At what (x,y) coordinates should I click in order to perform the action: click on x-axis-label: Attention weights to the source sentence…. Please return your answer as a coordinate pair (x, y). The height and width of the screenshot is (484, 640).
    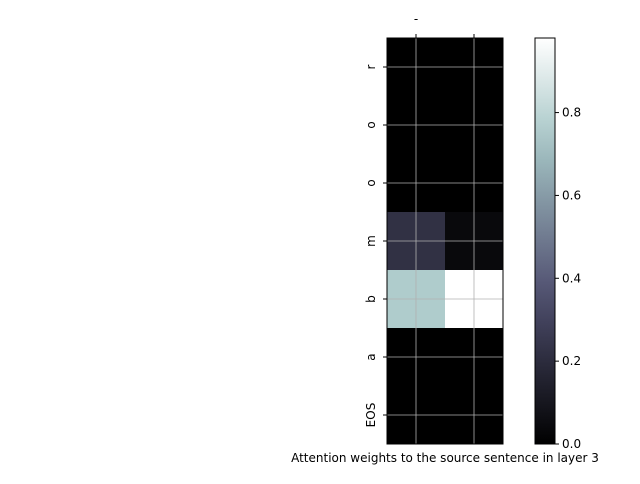
    Looking at the image, I should click on (445, 458).